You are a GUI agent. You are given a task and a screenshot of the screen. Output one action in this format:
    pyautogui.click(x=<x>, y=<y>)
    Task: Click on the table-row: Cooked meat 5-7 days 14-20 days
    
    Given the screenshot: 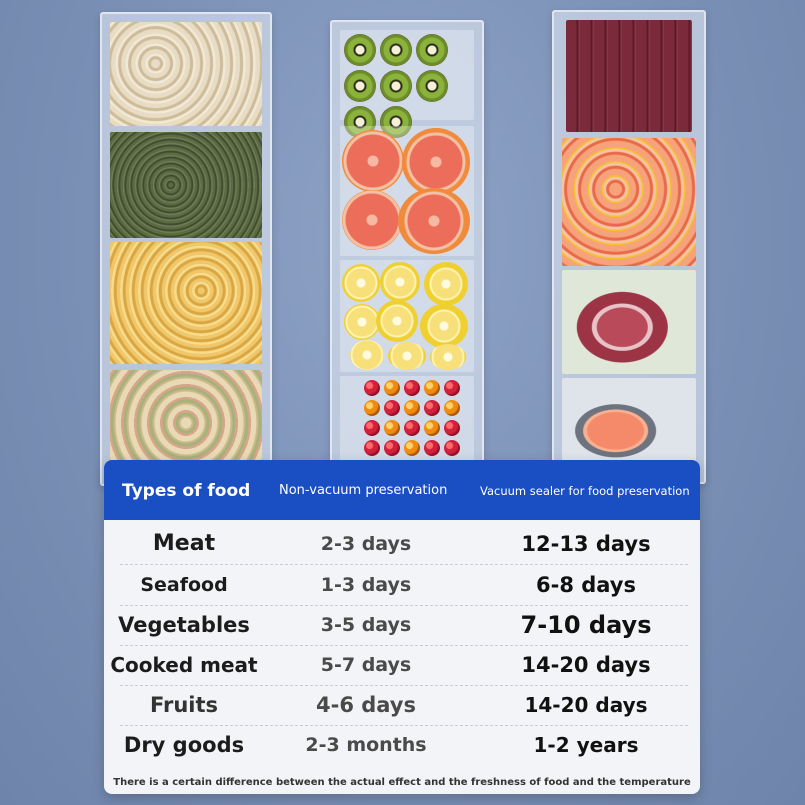 What is the action you would take?
    pyautogui.click(x=399, y=665)
    